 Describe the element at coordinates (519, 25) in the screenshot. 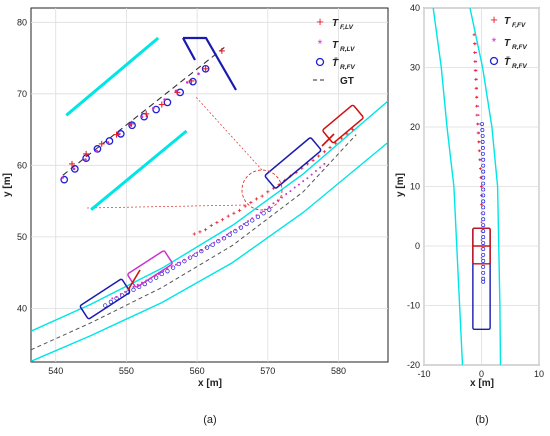

I see `chart-b-legend-sub-1: F,FV` at that location.